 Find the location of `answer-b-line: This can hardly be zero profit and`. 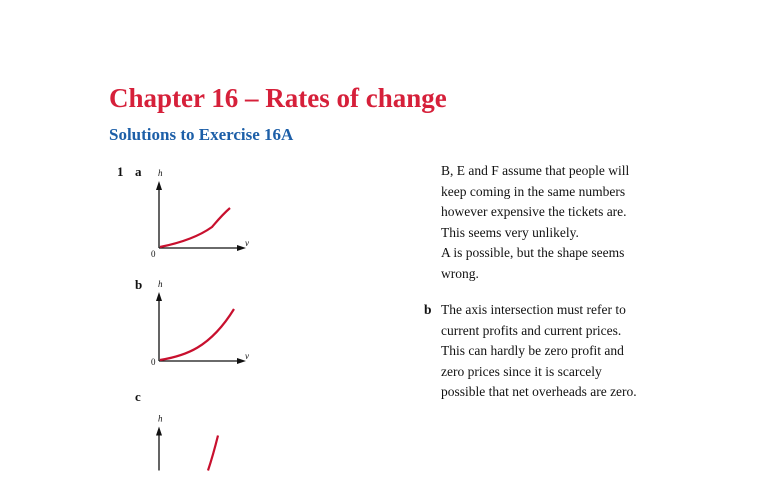

answer-b-line: This can hardly be zero profit and is located at coordinates (532, 350).